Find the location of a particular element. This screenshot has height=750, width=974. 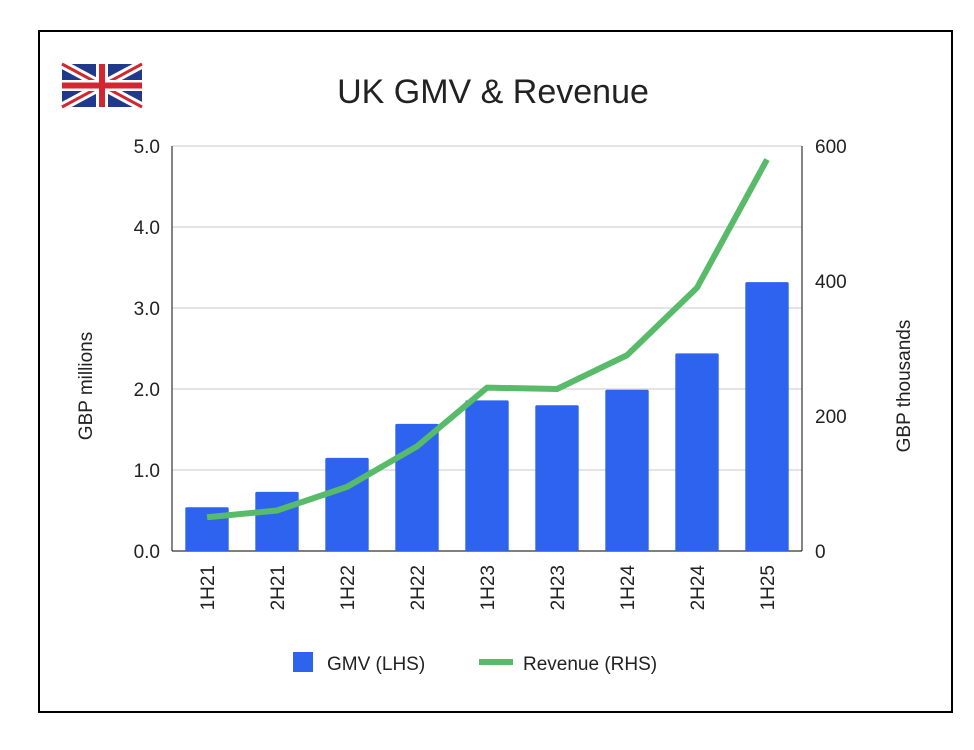

chart-title: UK GMV & Revenue is located at coordinates (493, 92).